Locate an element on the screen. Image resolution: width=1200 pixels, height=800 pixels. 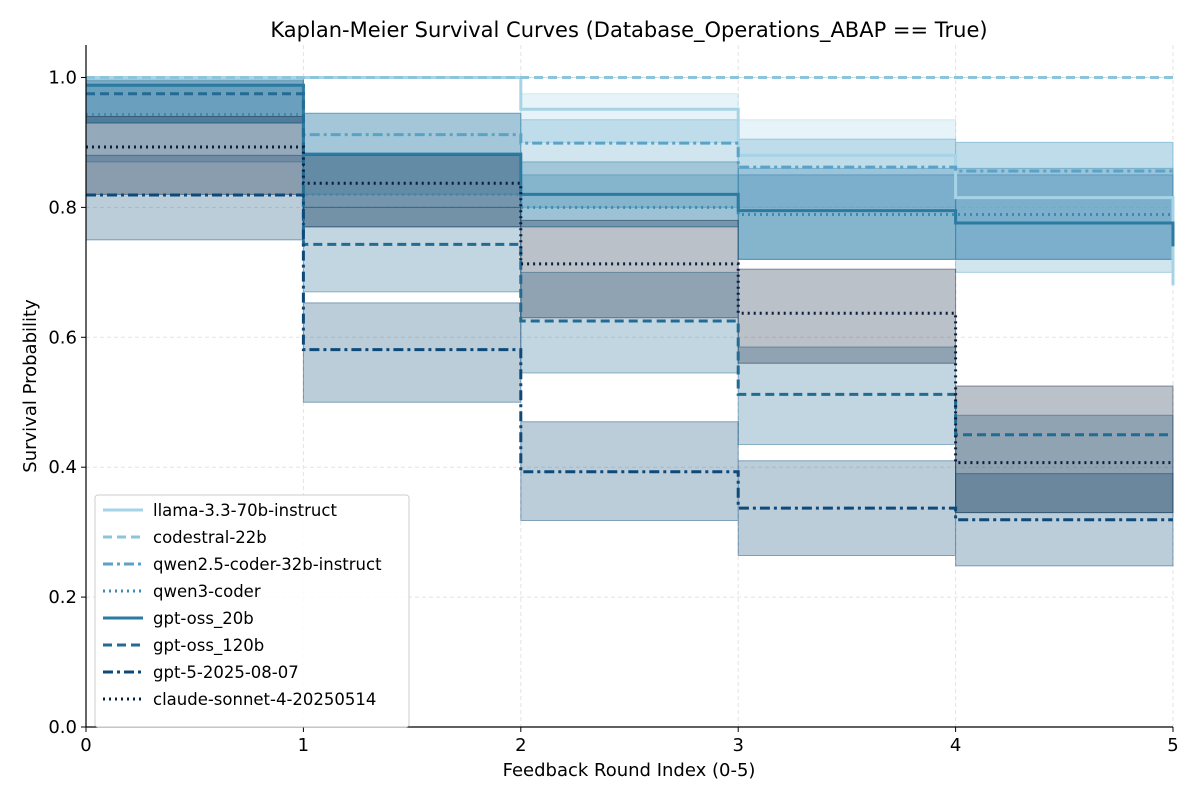
y-tick-label: 0.0 is located at coordinates (62, 727).